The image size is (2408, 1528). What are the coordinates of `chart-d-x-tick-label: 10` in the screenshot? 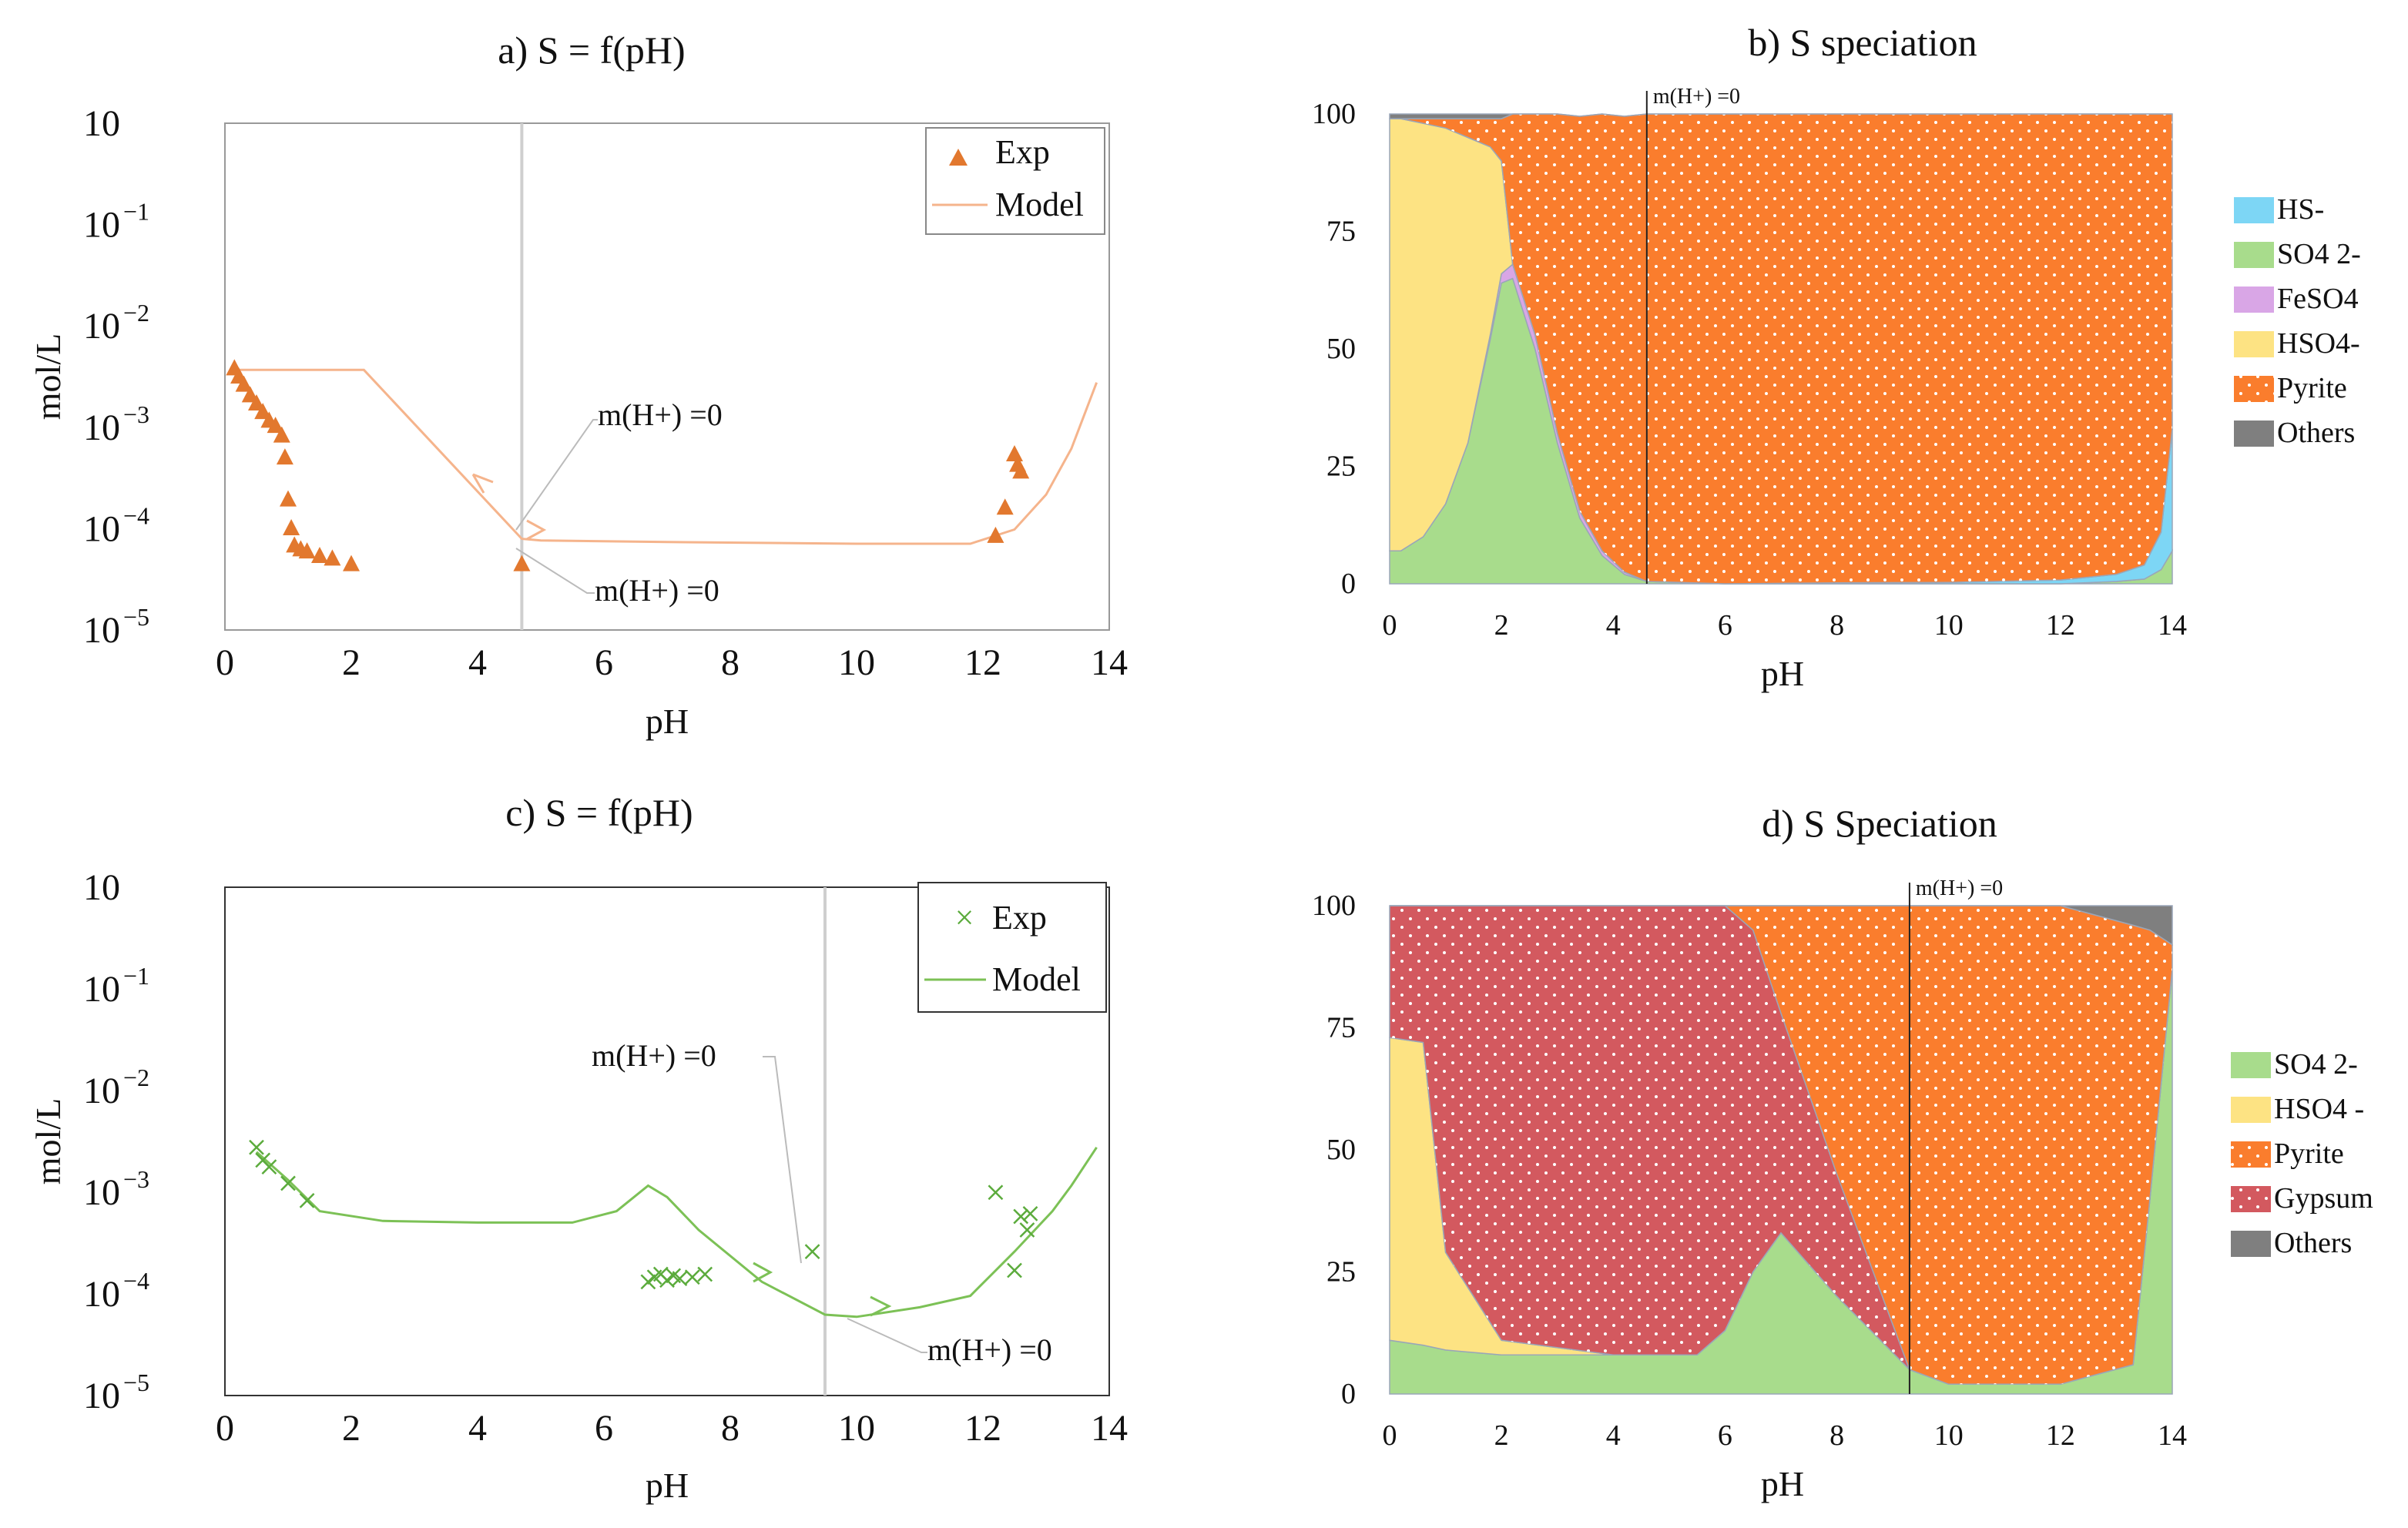 It's located at (1949, 1435).